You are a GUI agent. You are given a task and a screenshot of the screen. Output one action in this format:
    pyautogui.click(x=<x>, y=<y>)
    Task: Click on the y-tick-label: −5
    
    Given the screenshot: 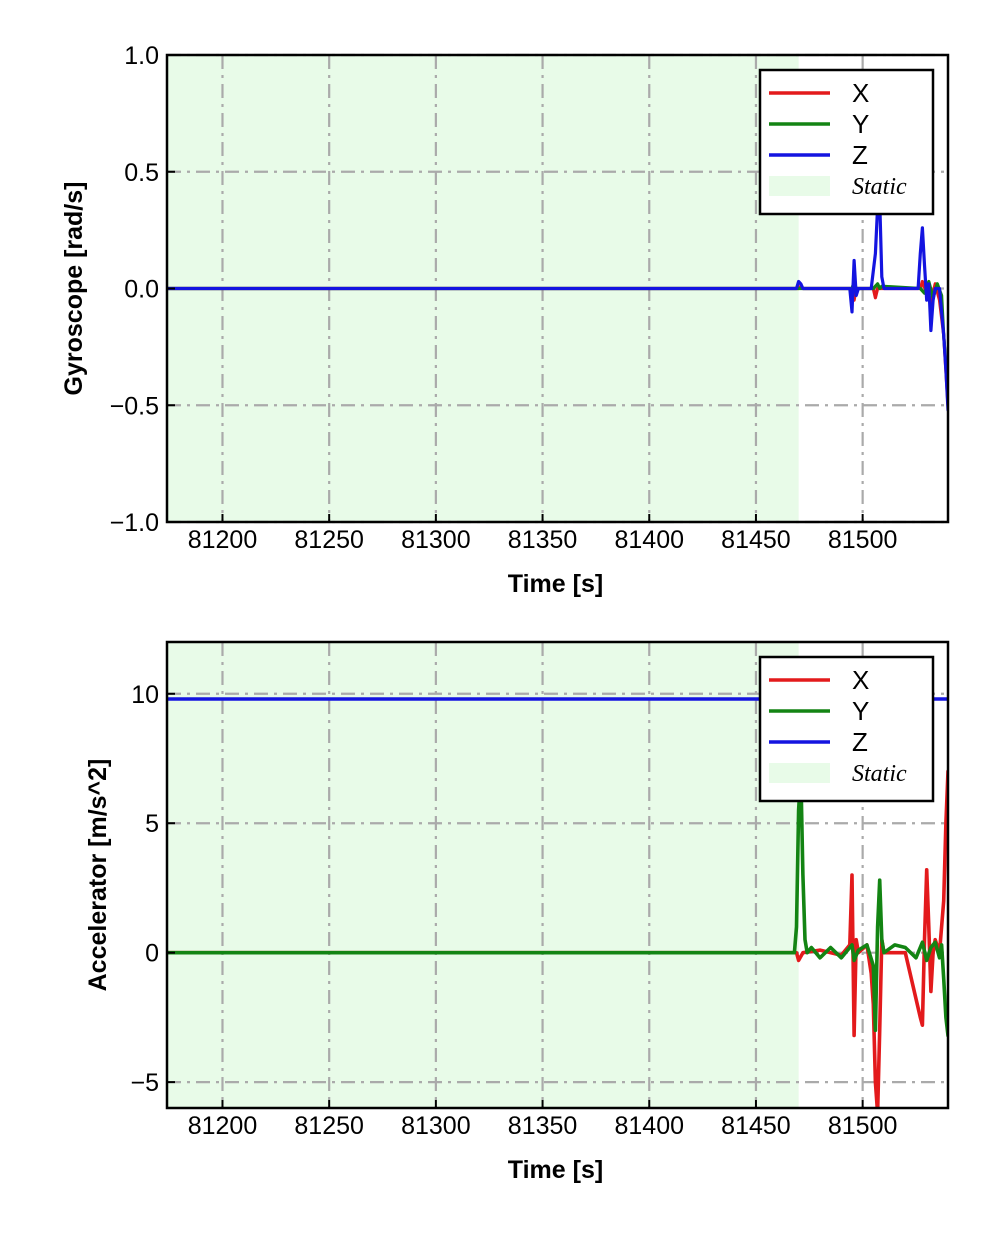 What is the action you would take?
    pyautogui.click(x=144, y=1083)
    